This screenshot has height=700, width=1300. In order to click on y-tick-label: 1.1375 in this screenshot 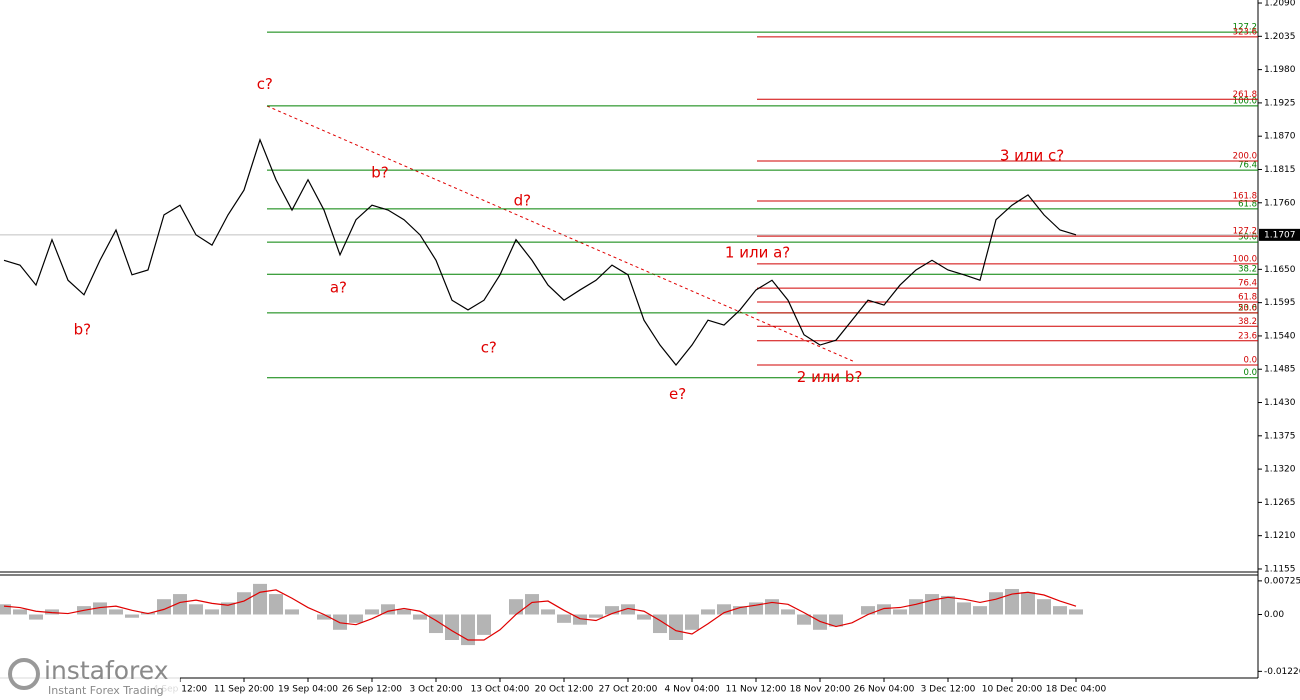, I will do `click(1280, 436)`.